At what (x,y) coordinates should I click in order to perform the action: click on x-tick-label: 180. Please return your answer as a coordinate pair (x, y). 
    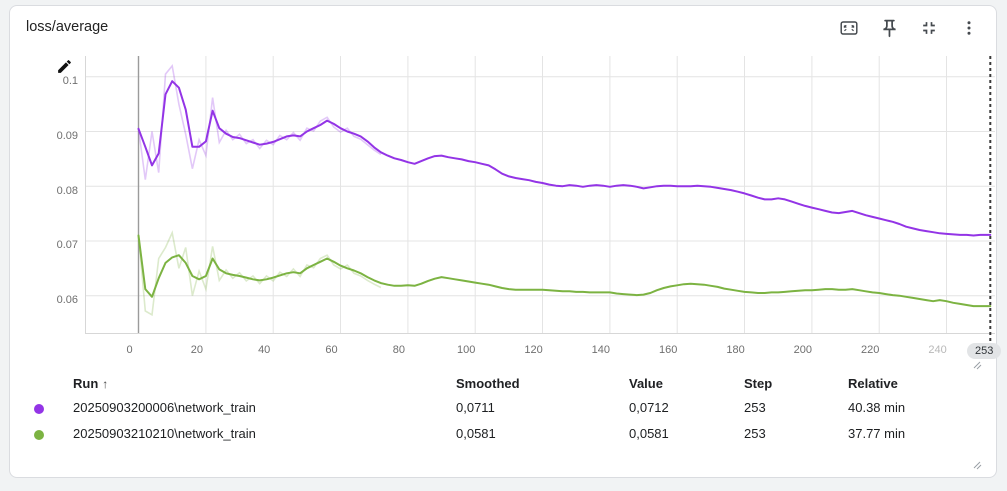
    Looking at the image, I should click on (735, 350).